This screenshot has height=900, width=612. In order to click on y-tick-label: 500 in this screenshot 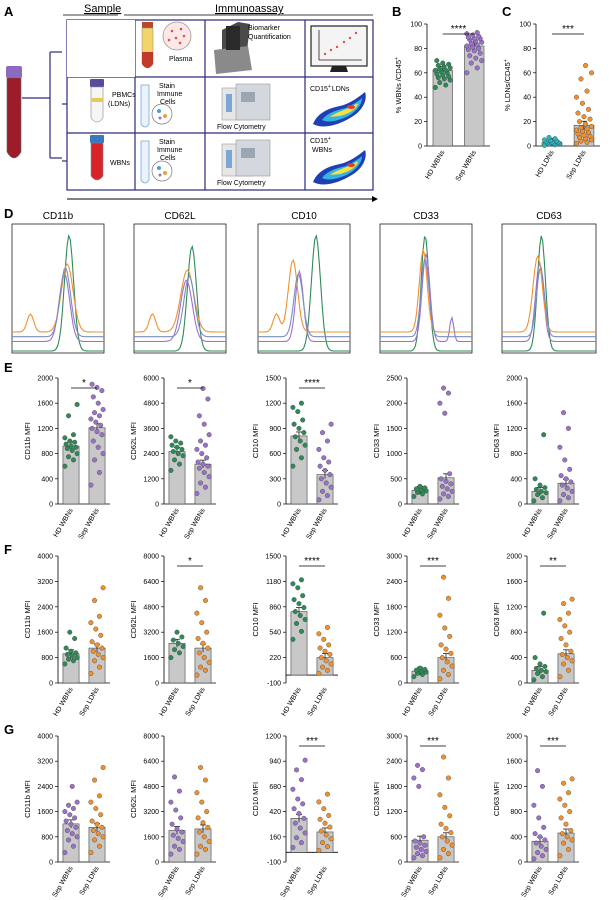, I will do `click(396, 479)`.